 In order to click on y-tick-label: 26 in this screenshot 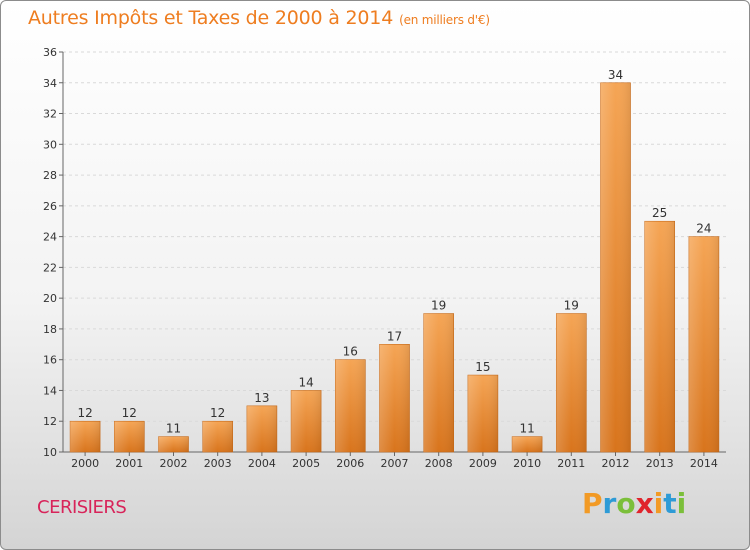, I will do `click(50, 206)`.